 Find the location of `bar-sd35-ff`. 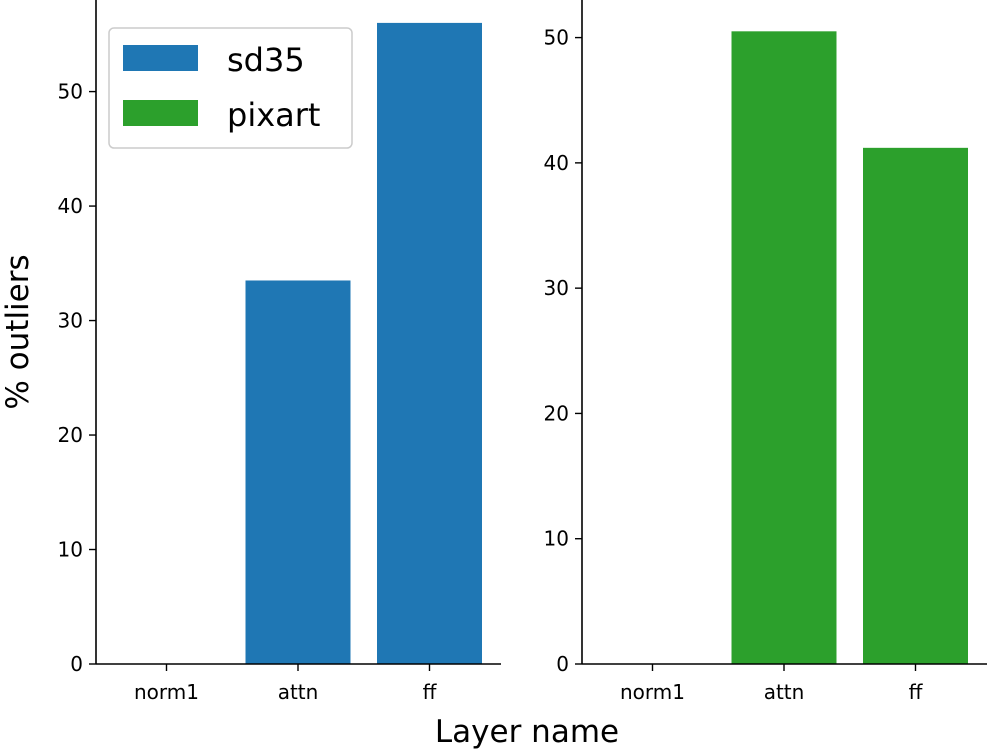

bar-sd35-ff is located at coordinates (429, 343).